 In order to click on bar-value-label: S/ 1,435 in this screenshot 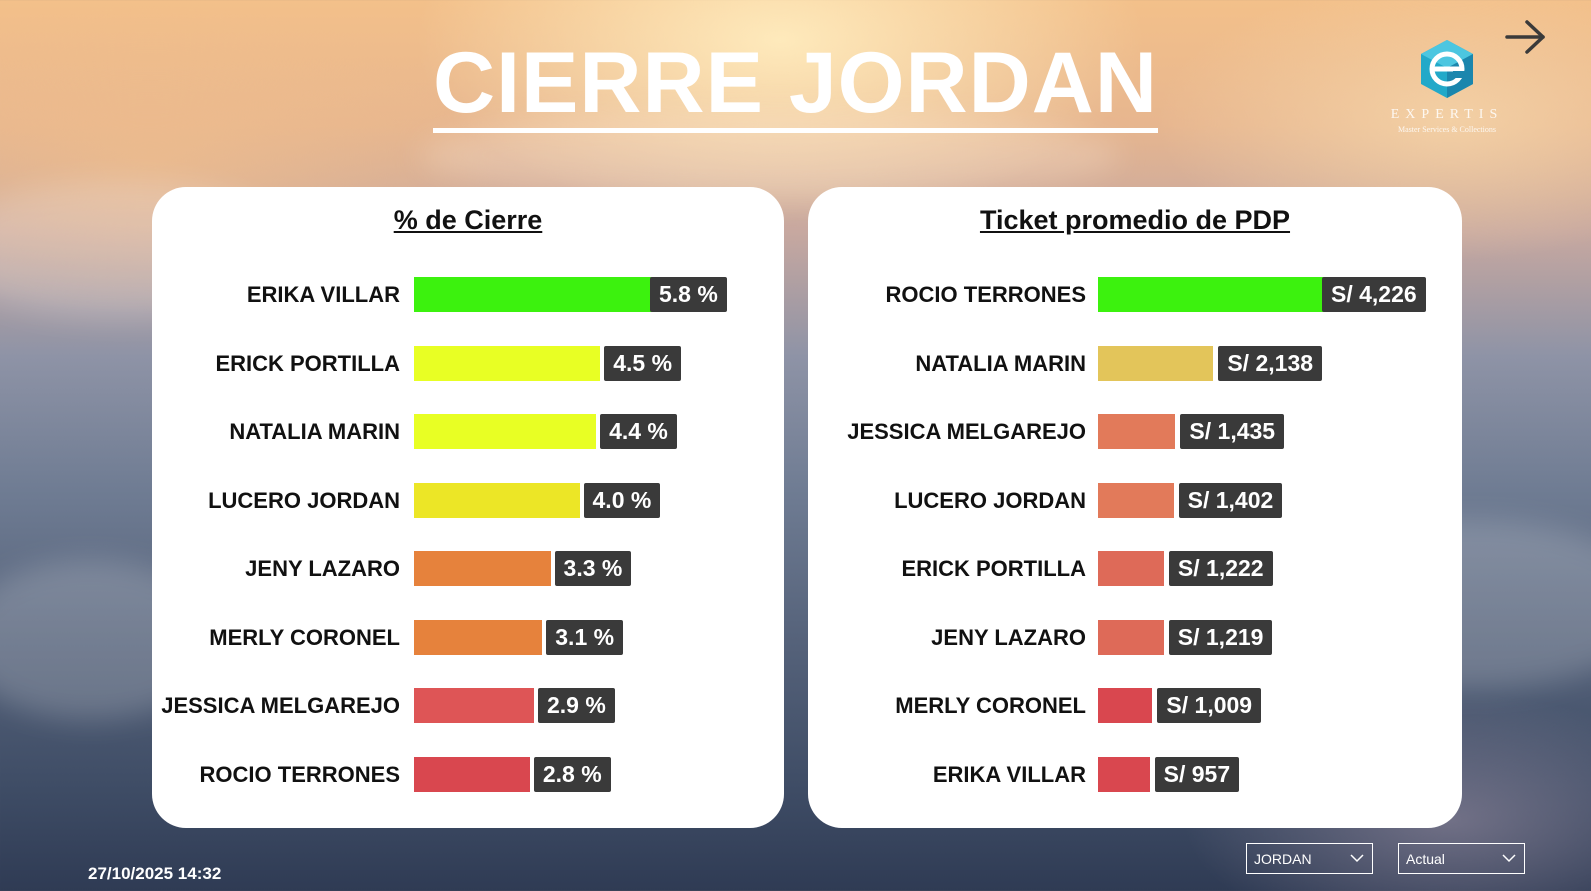, I will do `click(1232, 431)`.